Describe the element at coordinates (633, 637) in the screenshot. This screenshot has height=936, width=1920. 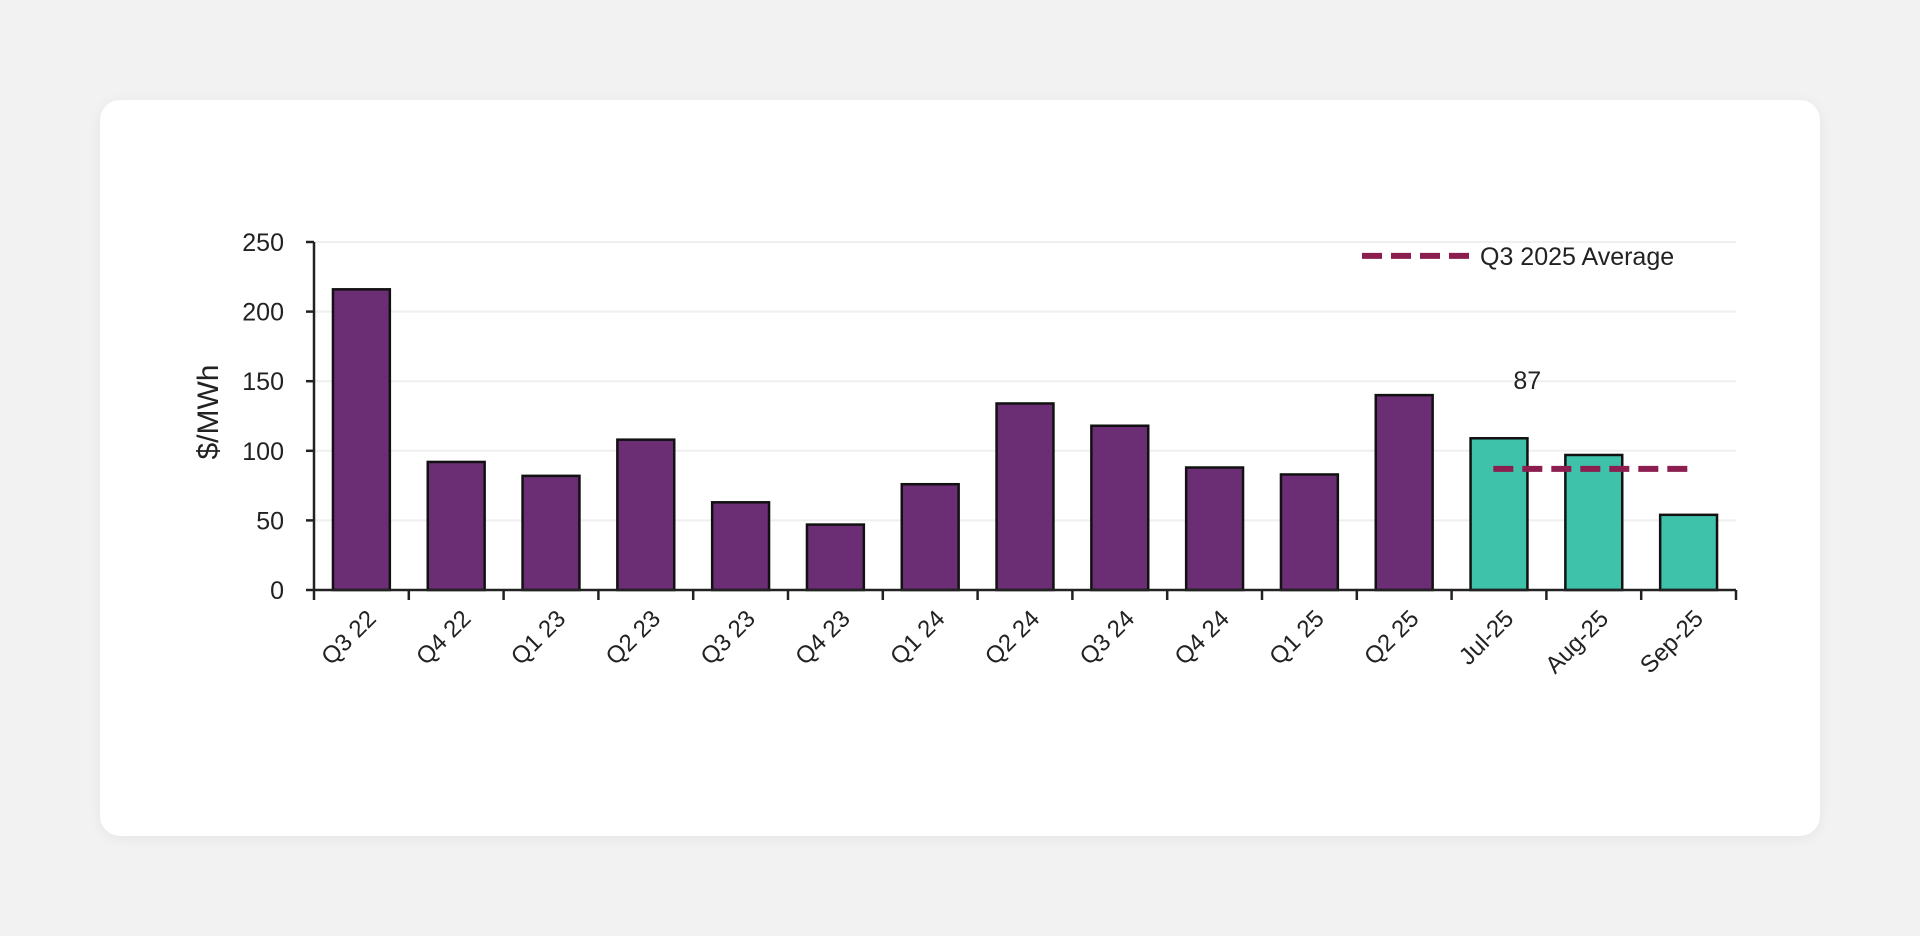
I see `x-tick-label: Q2 23` at that location.